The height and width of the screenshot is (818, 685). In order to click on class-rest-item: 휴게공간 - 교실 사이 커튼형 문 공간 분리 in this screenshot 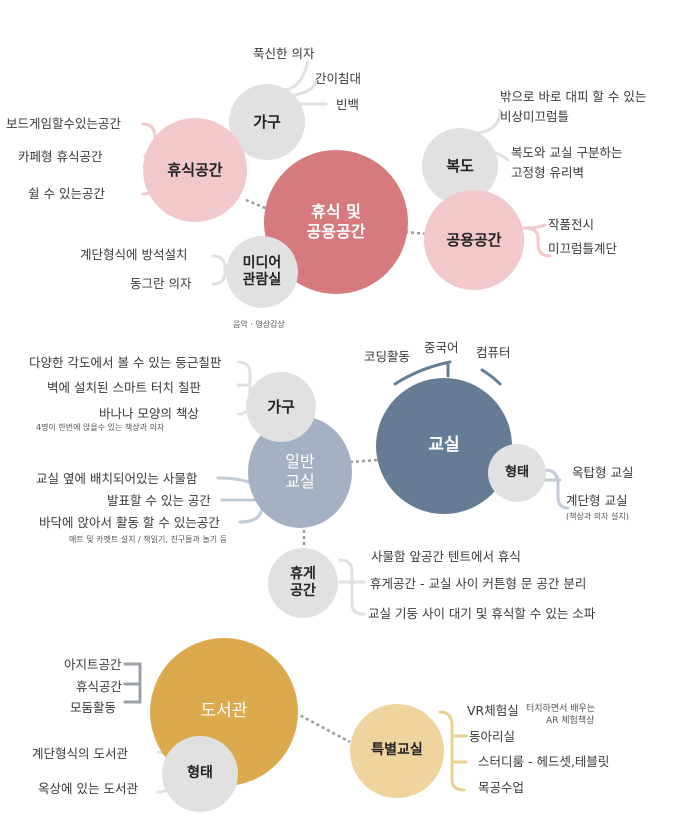, I will do `click(478, 583)`.